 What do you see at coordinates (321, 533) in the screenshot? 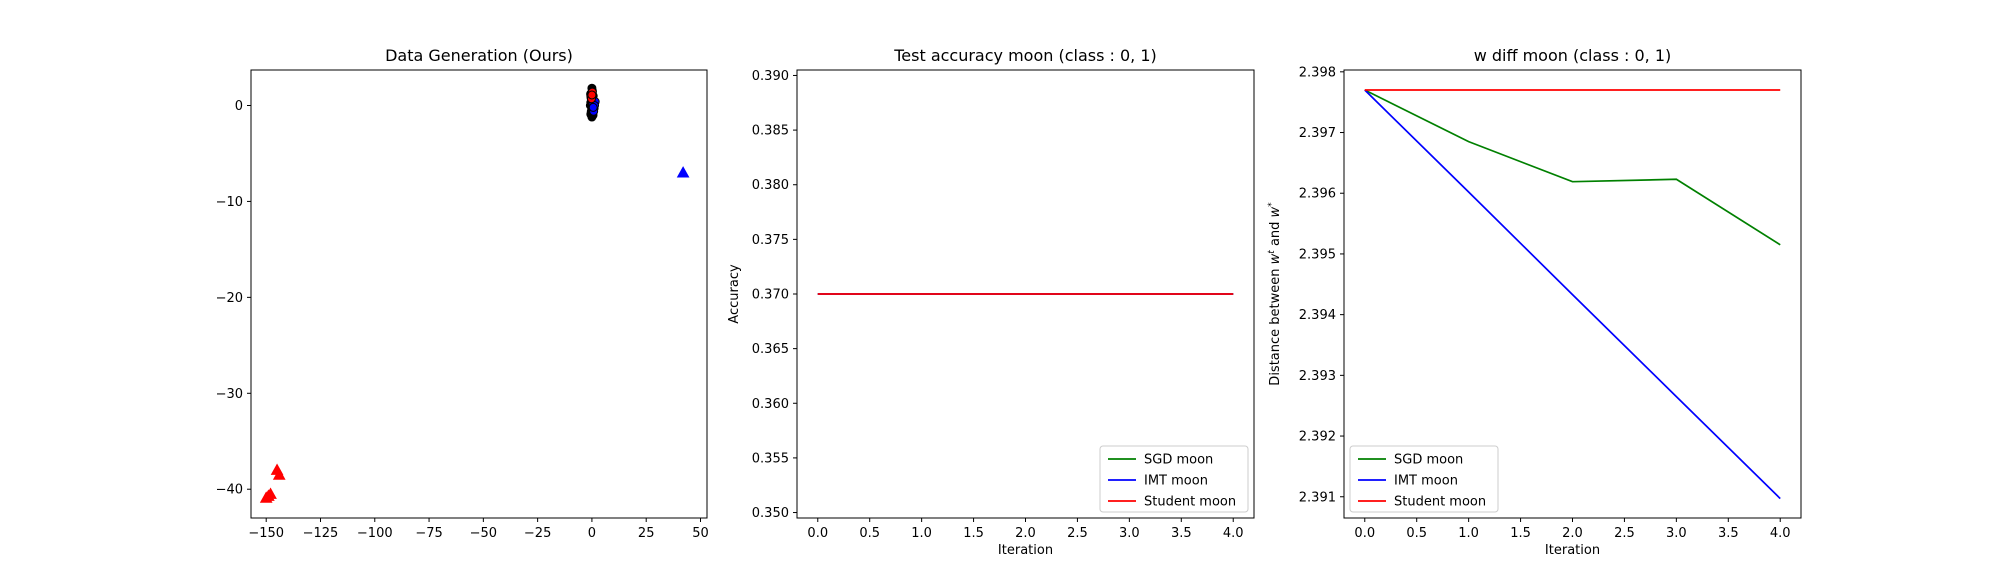
I see `x-tick-label: −125` at bounding box center [321, 533].